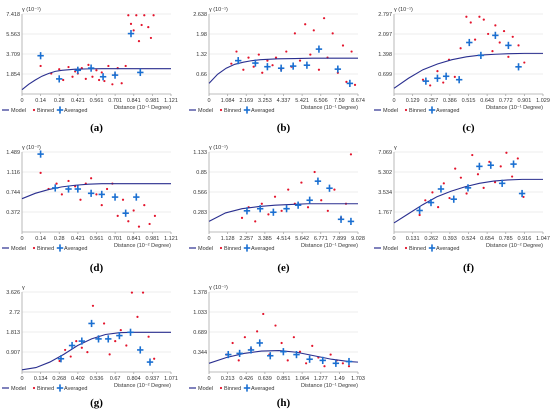 Image resolution: width=550 pixels, height=414 pixels. What do you see at coordinates (543, 101) in the screenshot?
I see `x-tick-label: 1.029` at bounding box center [543, 101].